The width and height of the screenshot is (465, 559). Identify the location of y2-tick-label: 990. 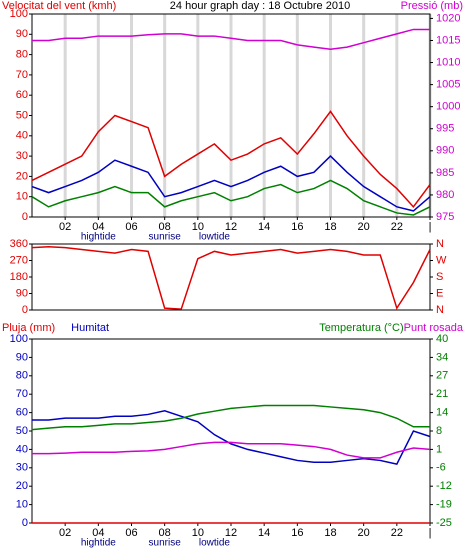
(445, 151).